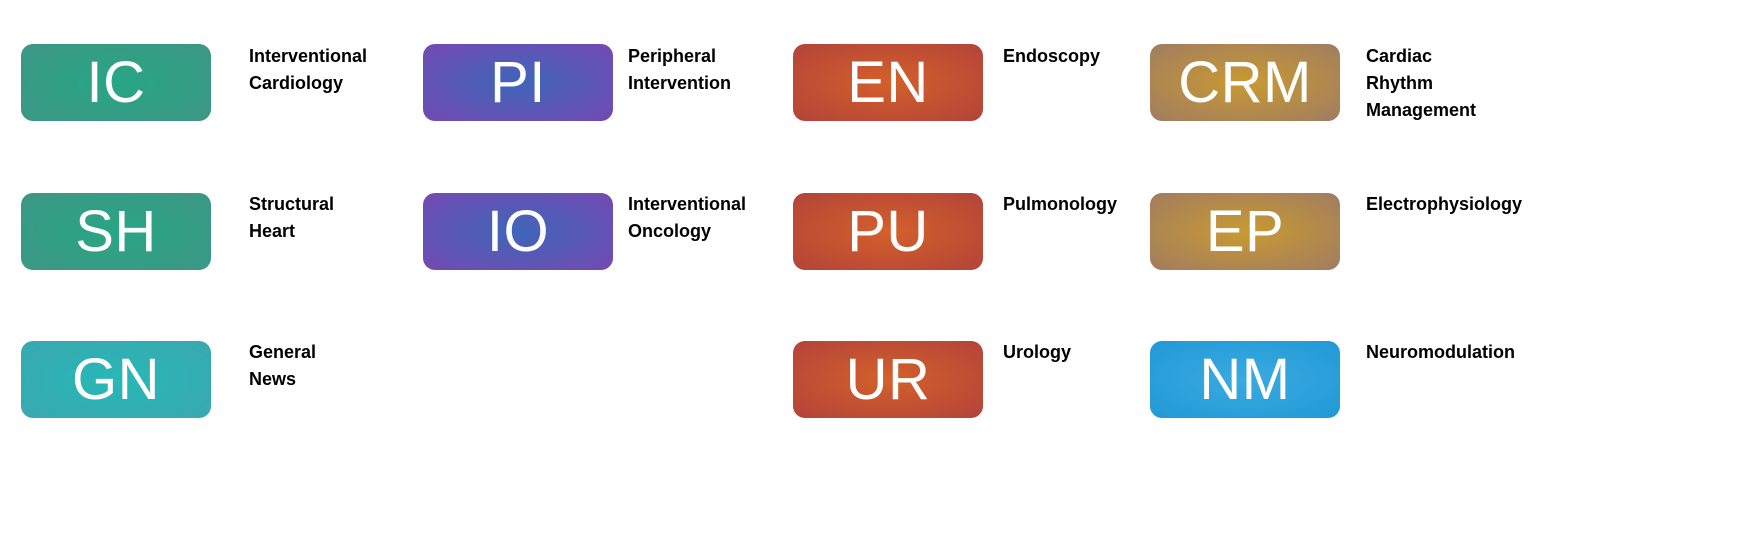  I want to click on crm-label: Cardiac Rhythm Management, so click(1421, 83).